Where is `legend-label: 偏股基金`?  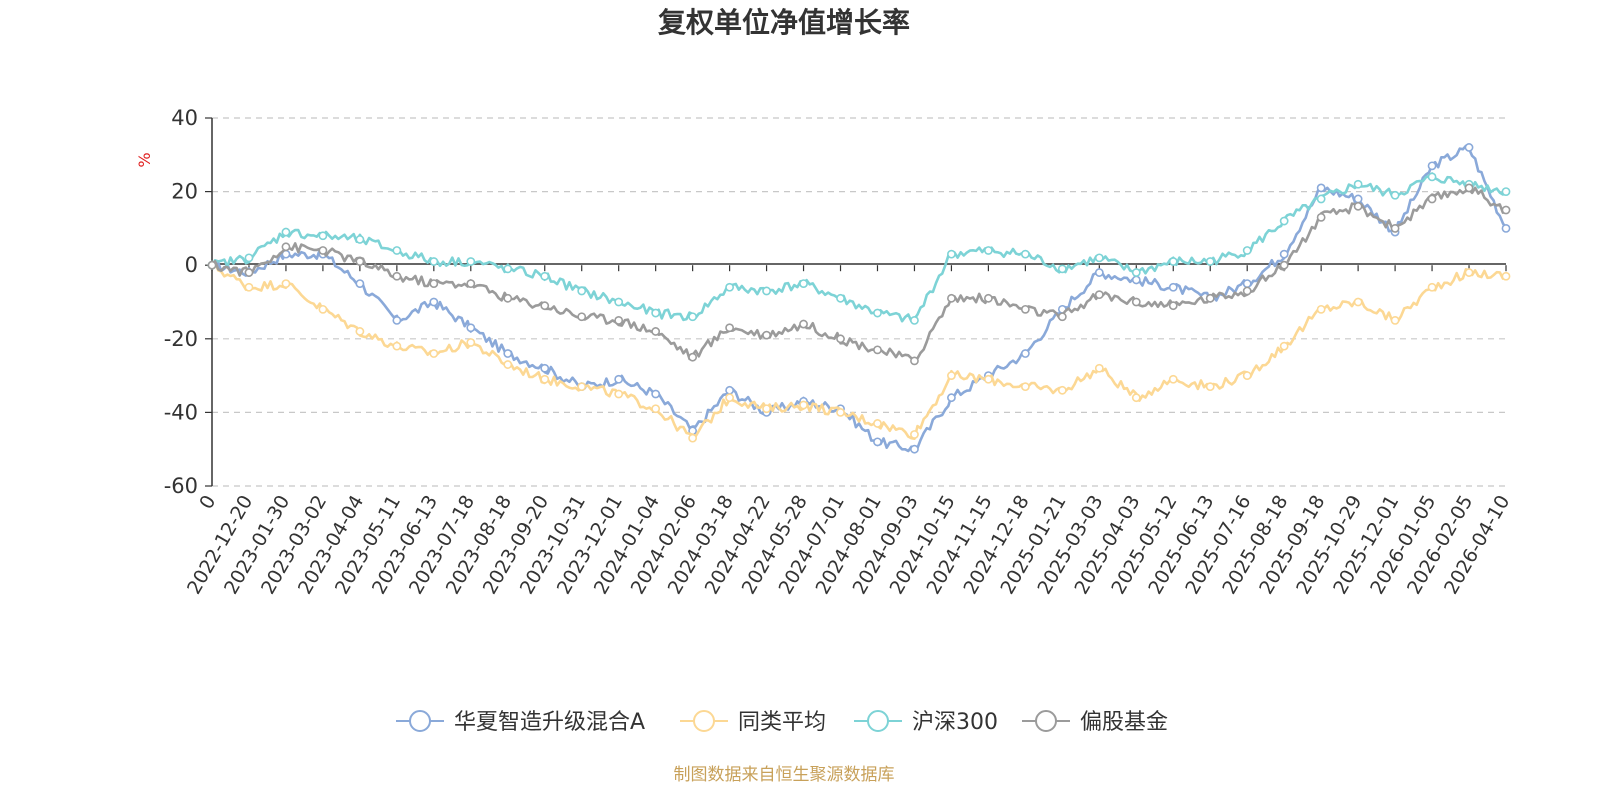 legend-label: 偏股基金 is located at coordinates (1124, 722).